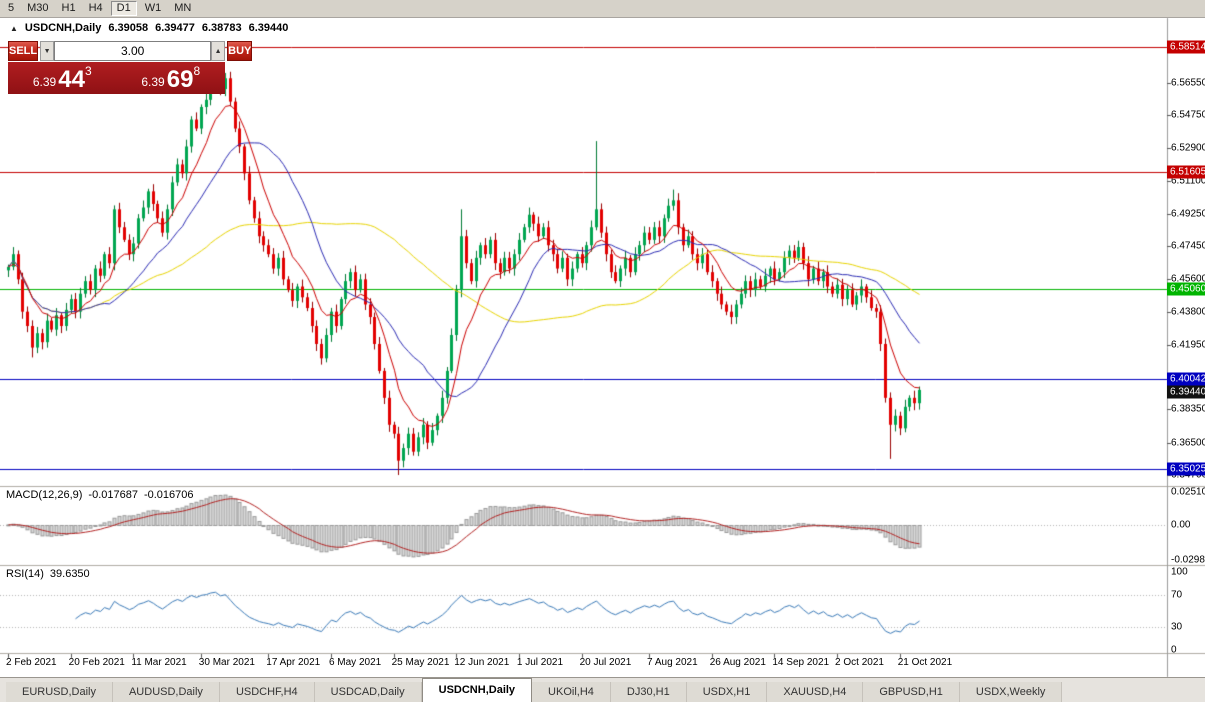 This screenshot has height=702, width=1205. I want to click on macd-name: MACD(12,26,9), so click(44, 495).